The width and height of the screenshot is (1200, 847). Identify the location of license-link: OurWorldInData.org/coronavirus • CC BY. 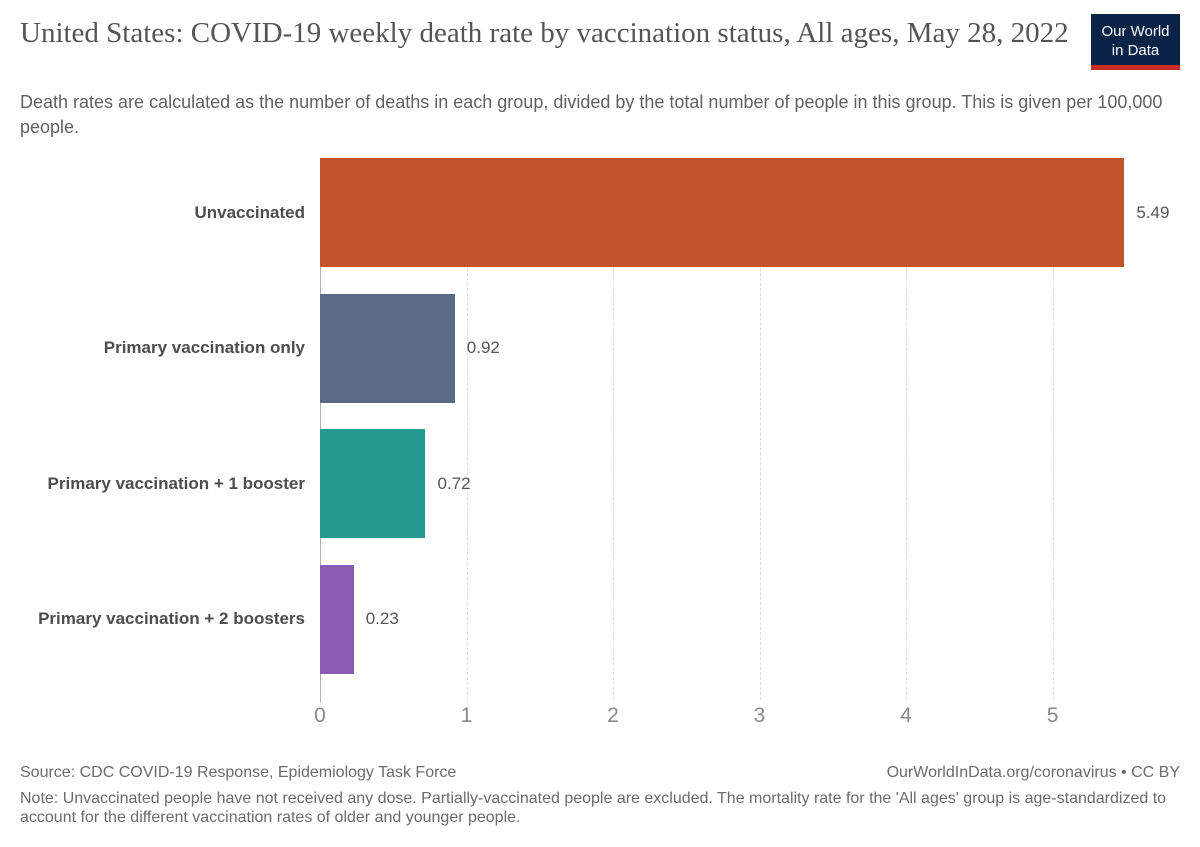
(1033, 772).